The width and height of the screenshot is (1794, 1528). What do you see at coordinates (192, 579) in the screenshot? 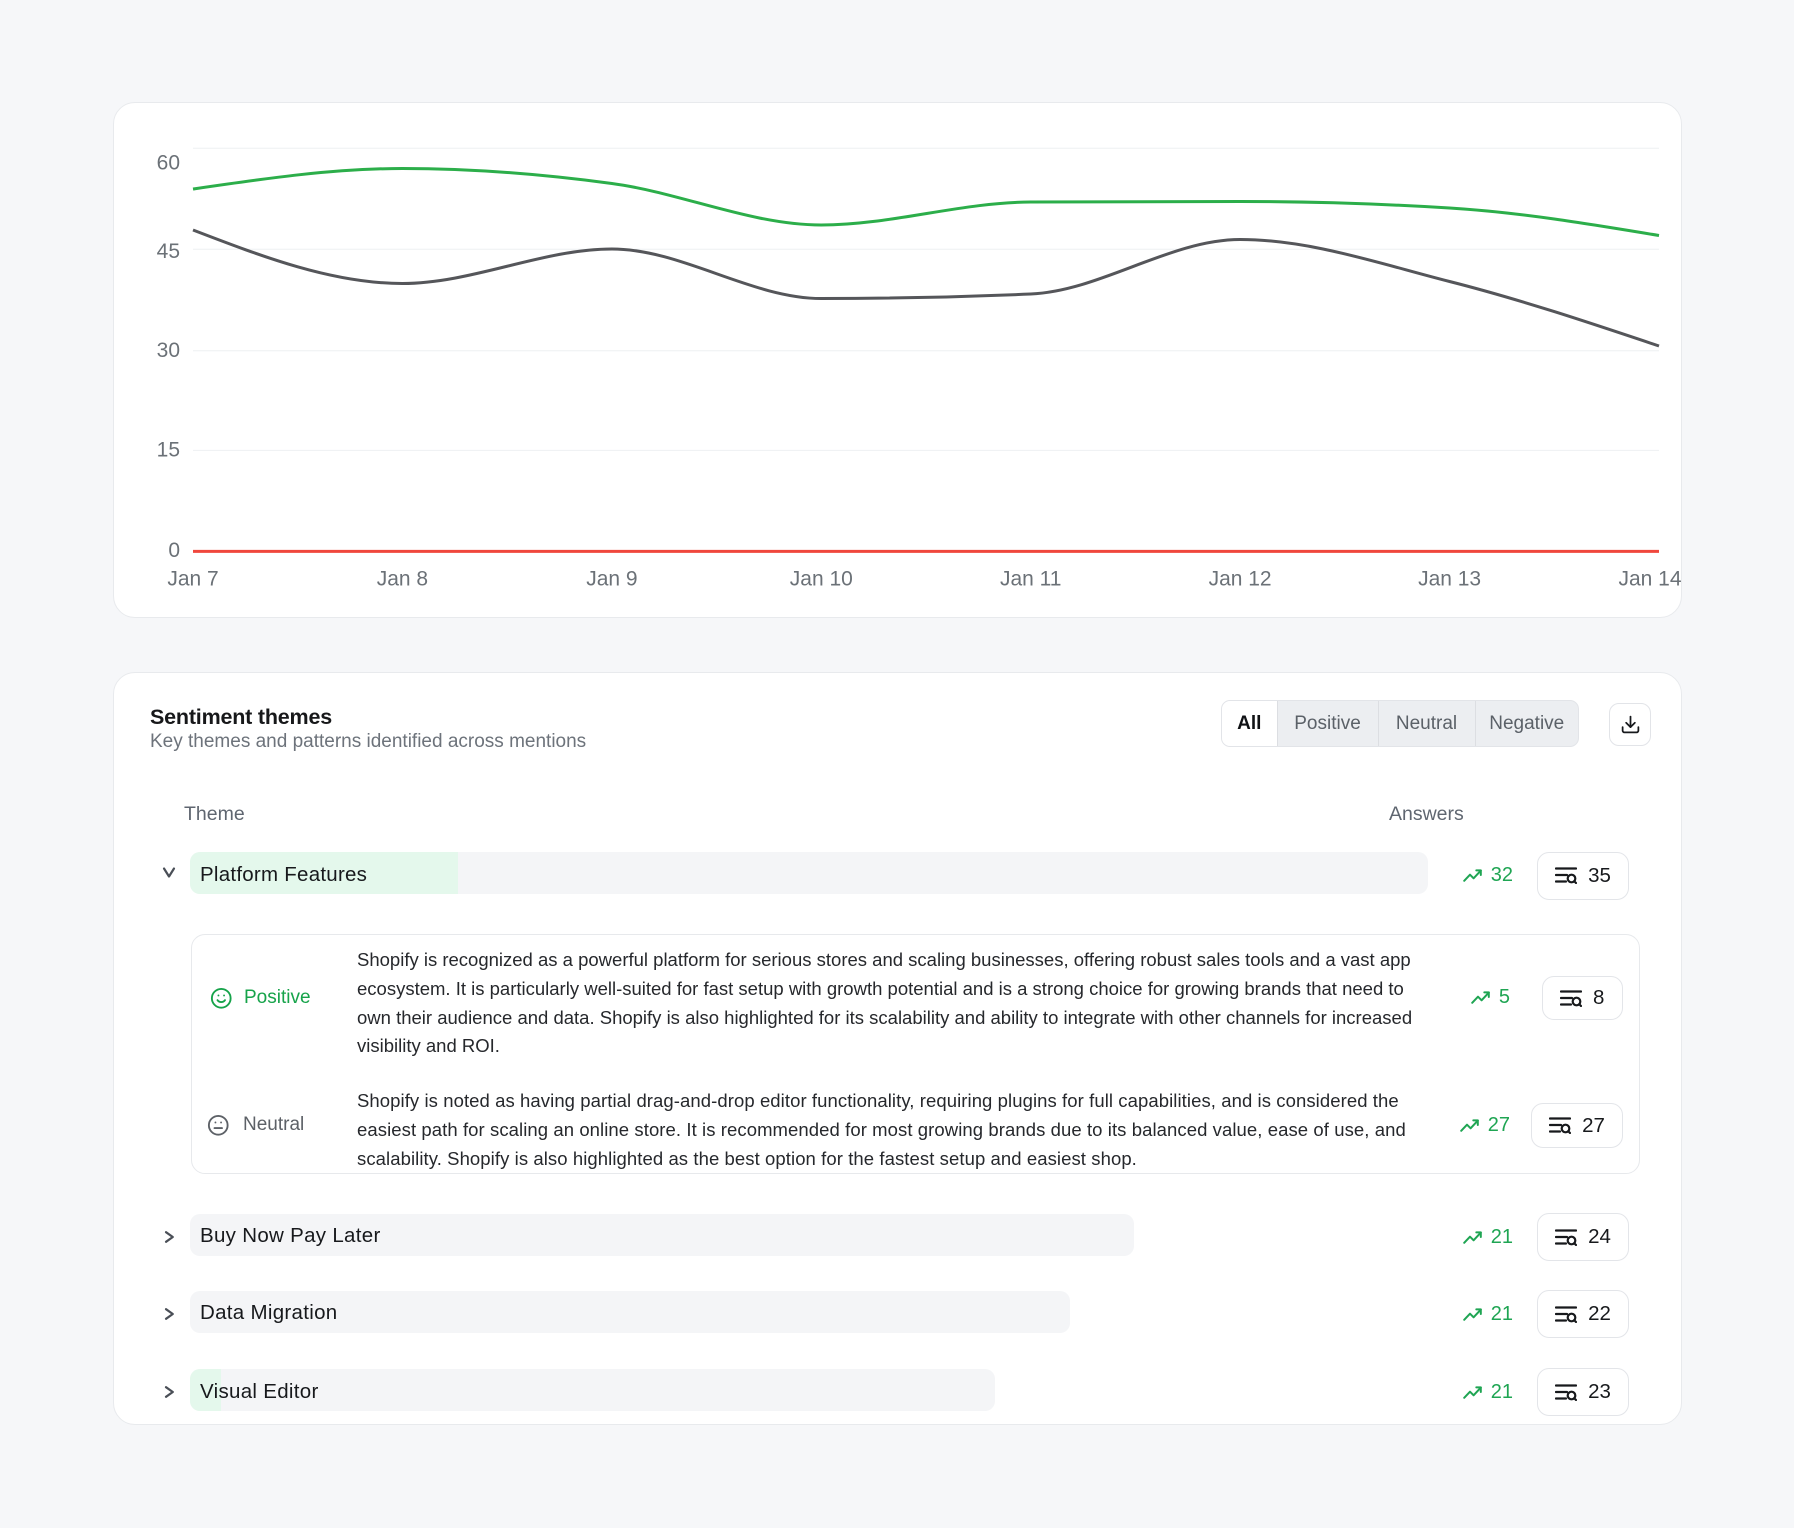
I see `svg-text: Jan 7` at bounding box center [192, 579].